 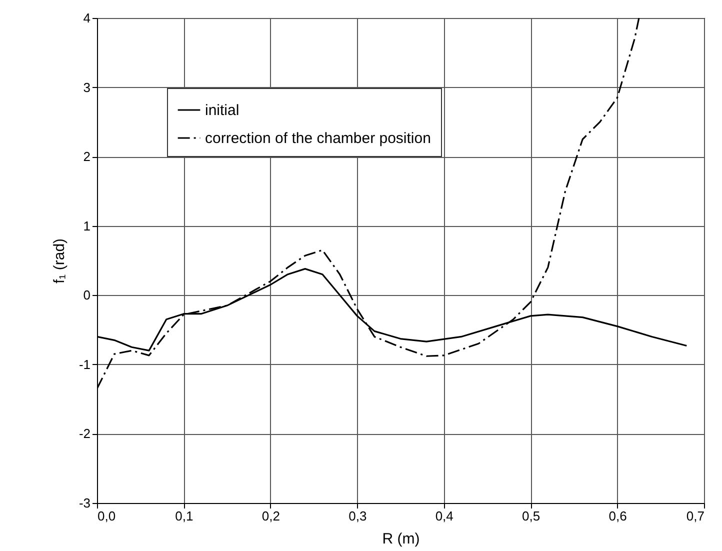 What do you see at coordinates (184, 516) in the screenshot?
I see `x-tick-label: 0,1` at bounding box center [184, 516].